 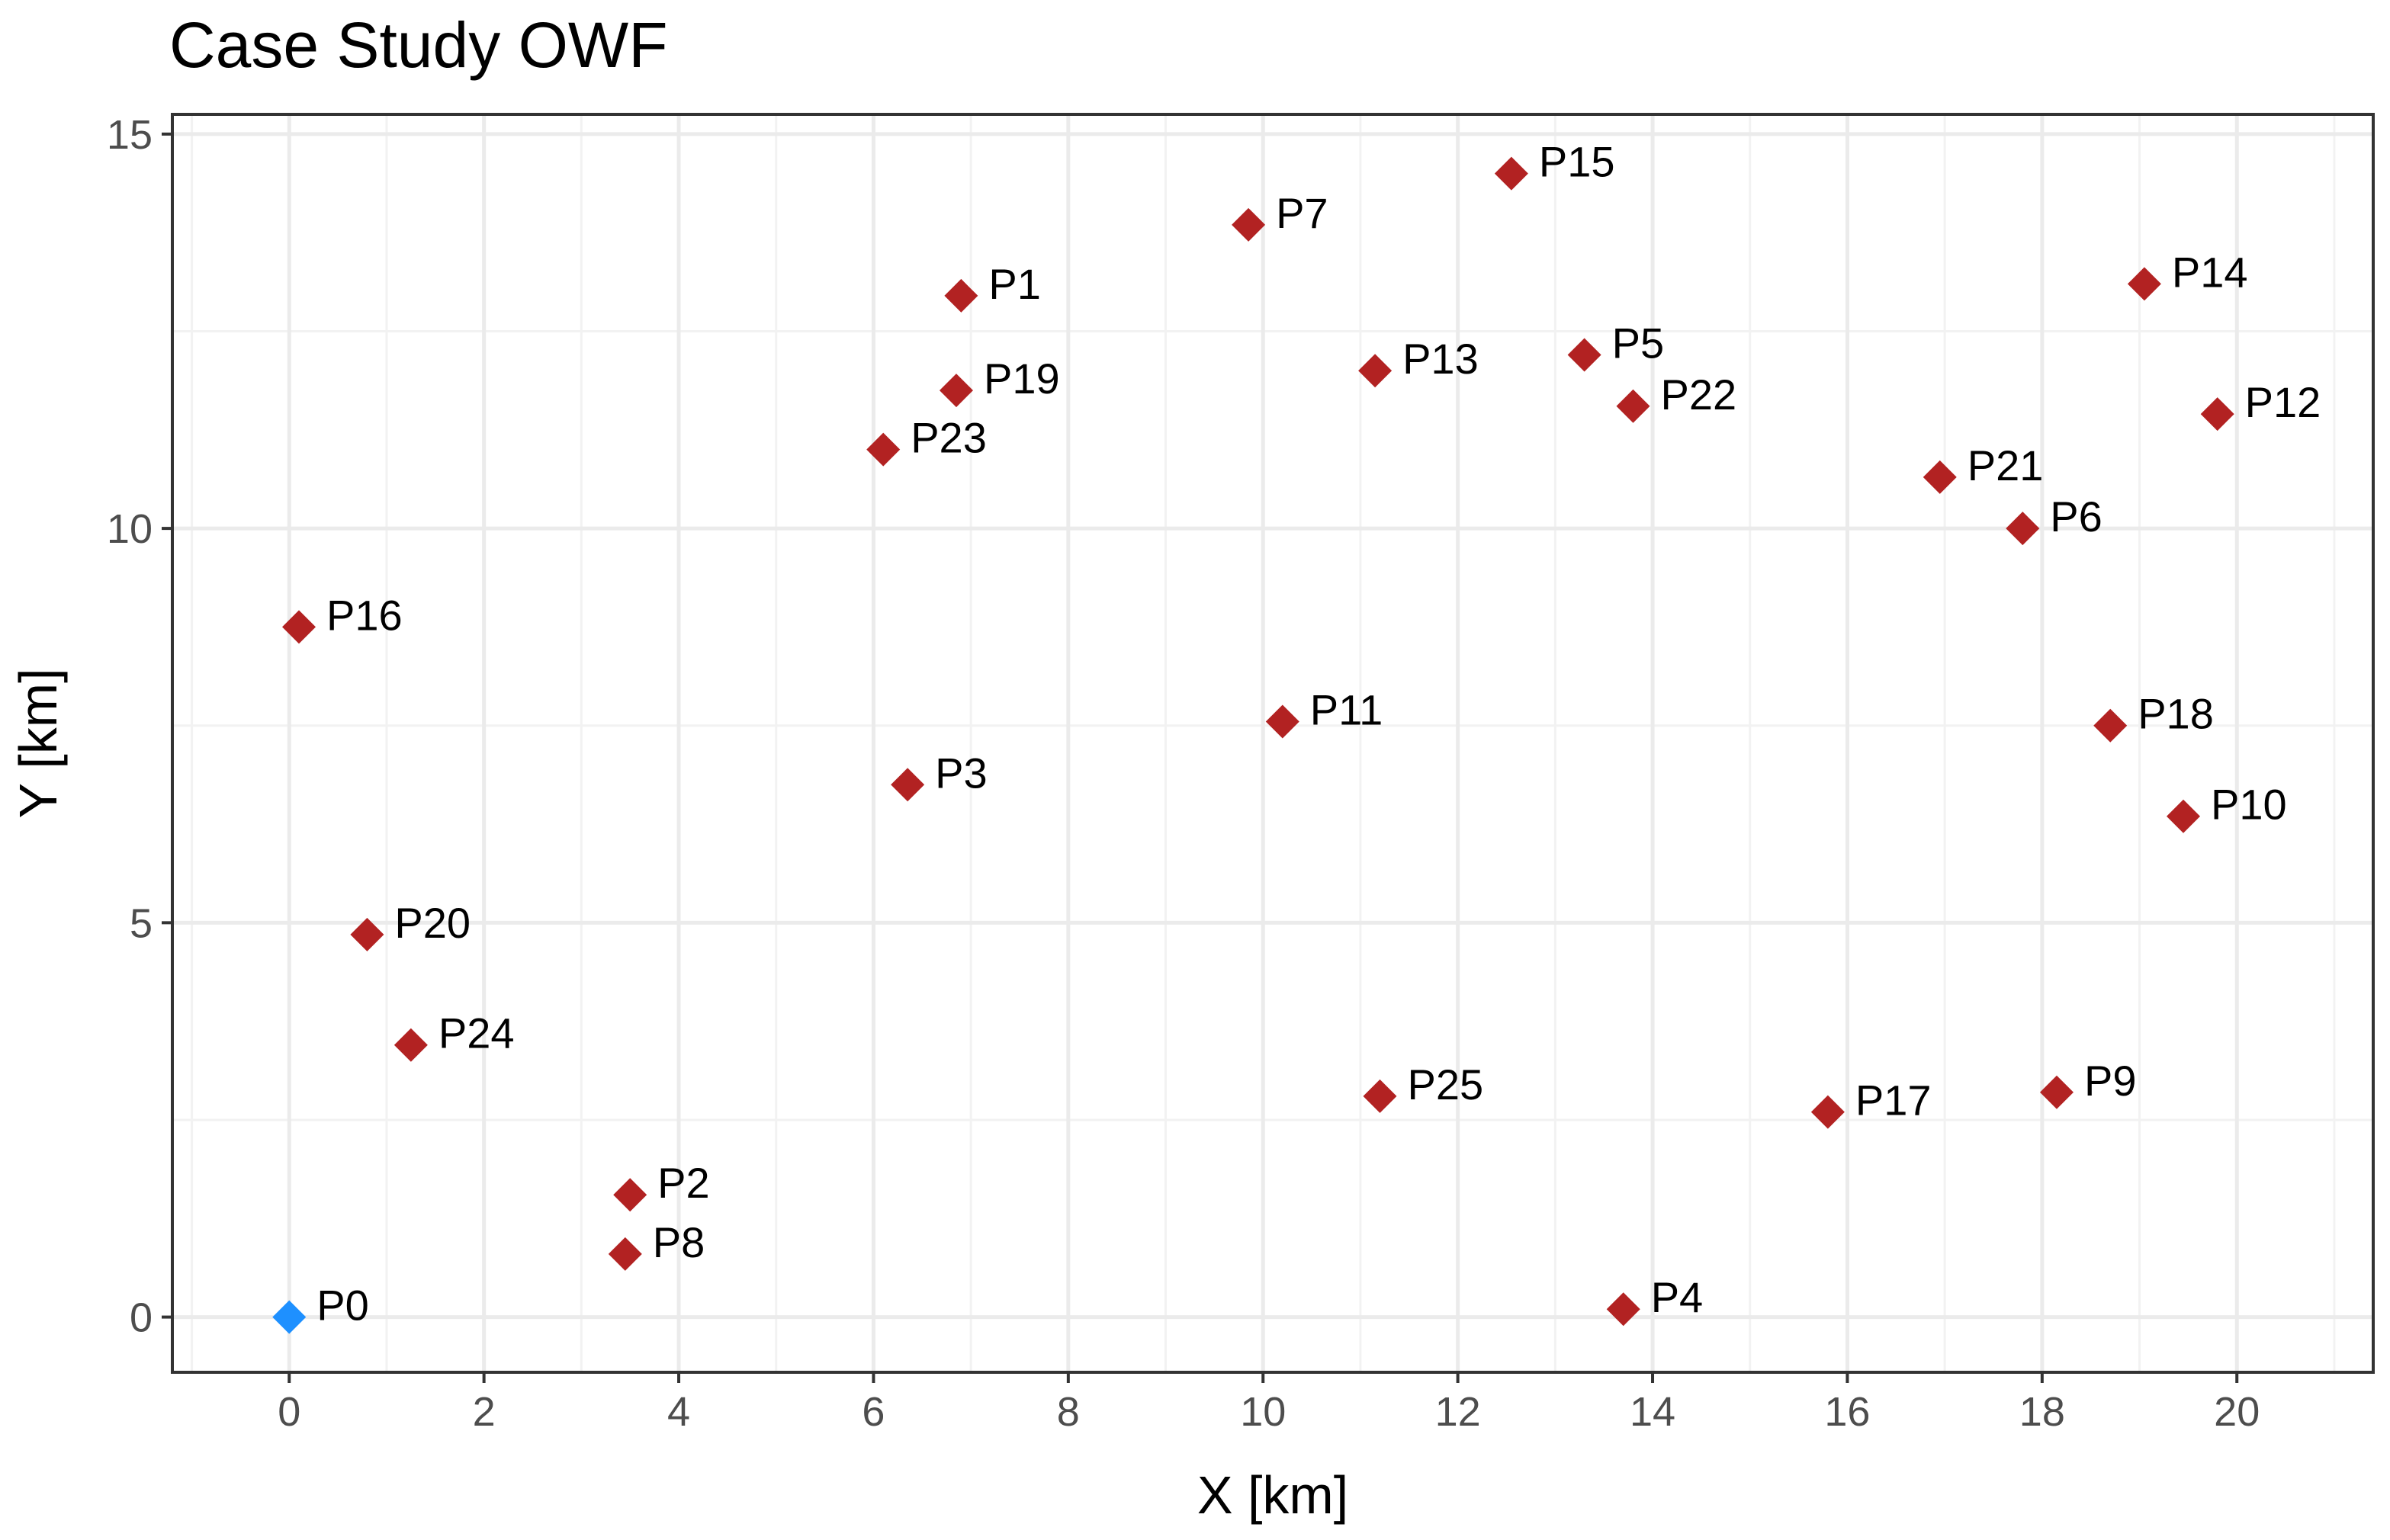 What do you see at coordinates (1302, 213) in the screenshot?
I see `point-label-p7: P7` at bounding box center [1302, 213].